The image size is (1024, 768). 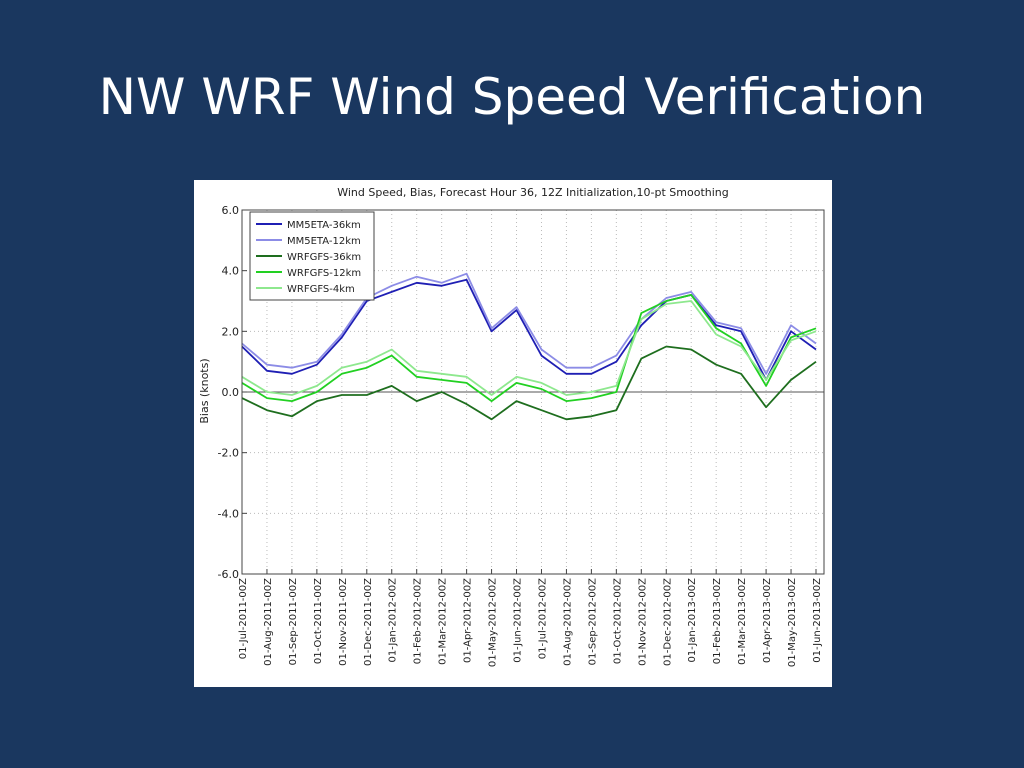 I want to click on x-tick-label: 01-May-2013-00Z, so click(x=792, y=622).